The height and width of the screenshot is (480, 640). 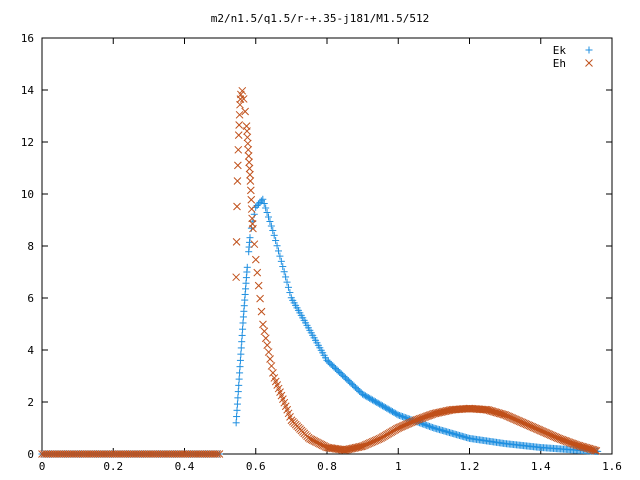 I want to click on legend-label-eh: Eh, so click(x=559, y=63).